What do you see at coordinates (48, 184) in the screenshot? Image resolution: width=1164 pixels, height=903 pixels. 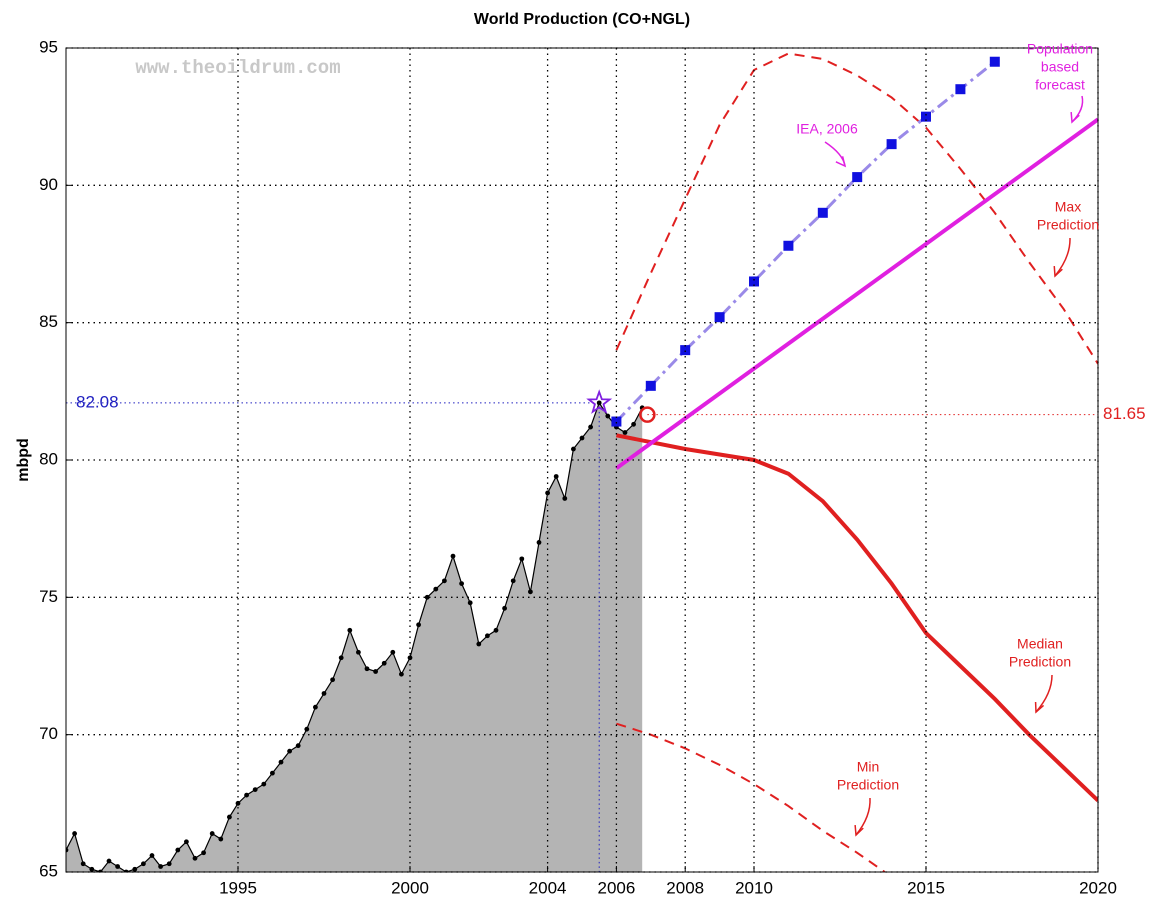 I see `y-tick-label: 90` at bounding box center [48, 184].